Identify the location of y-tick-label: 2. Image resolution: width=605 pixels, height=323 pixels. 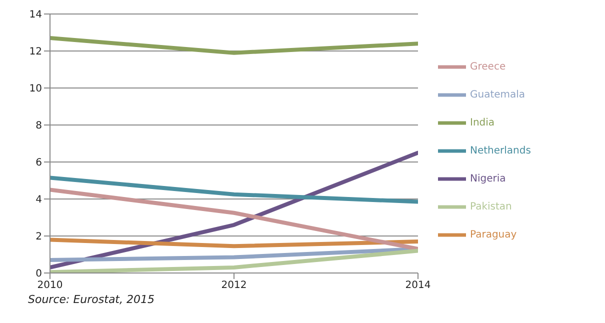
(39, 237).